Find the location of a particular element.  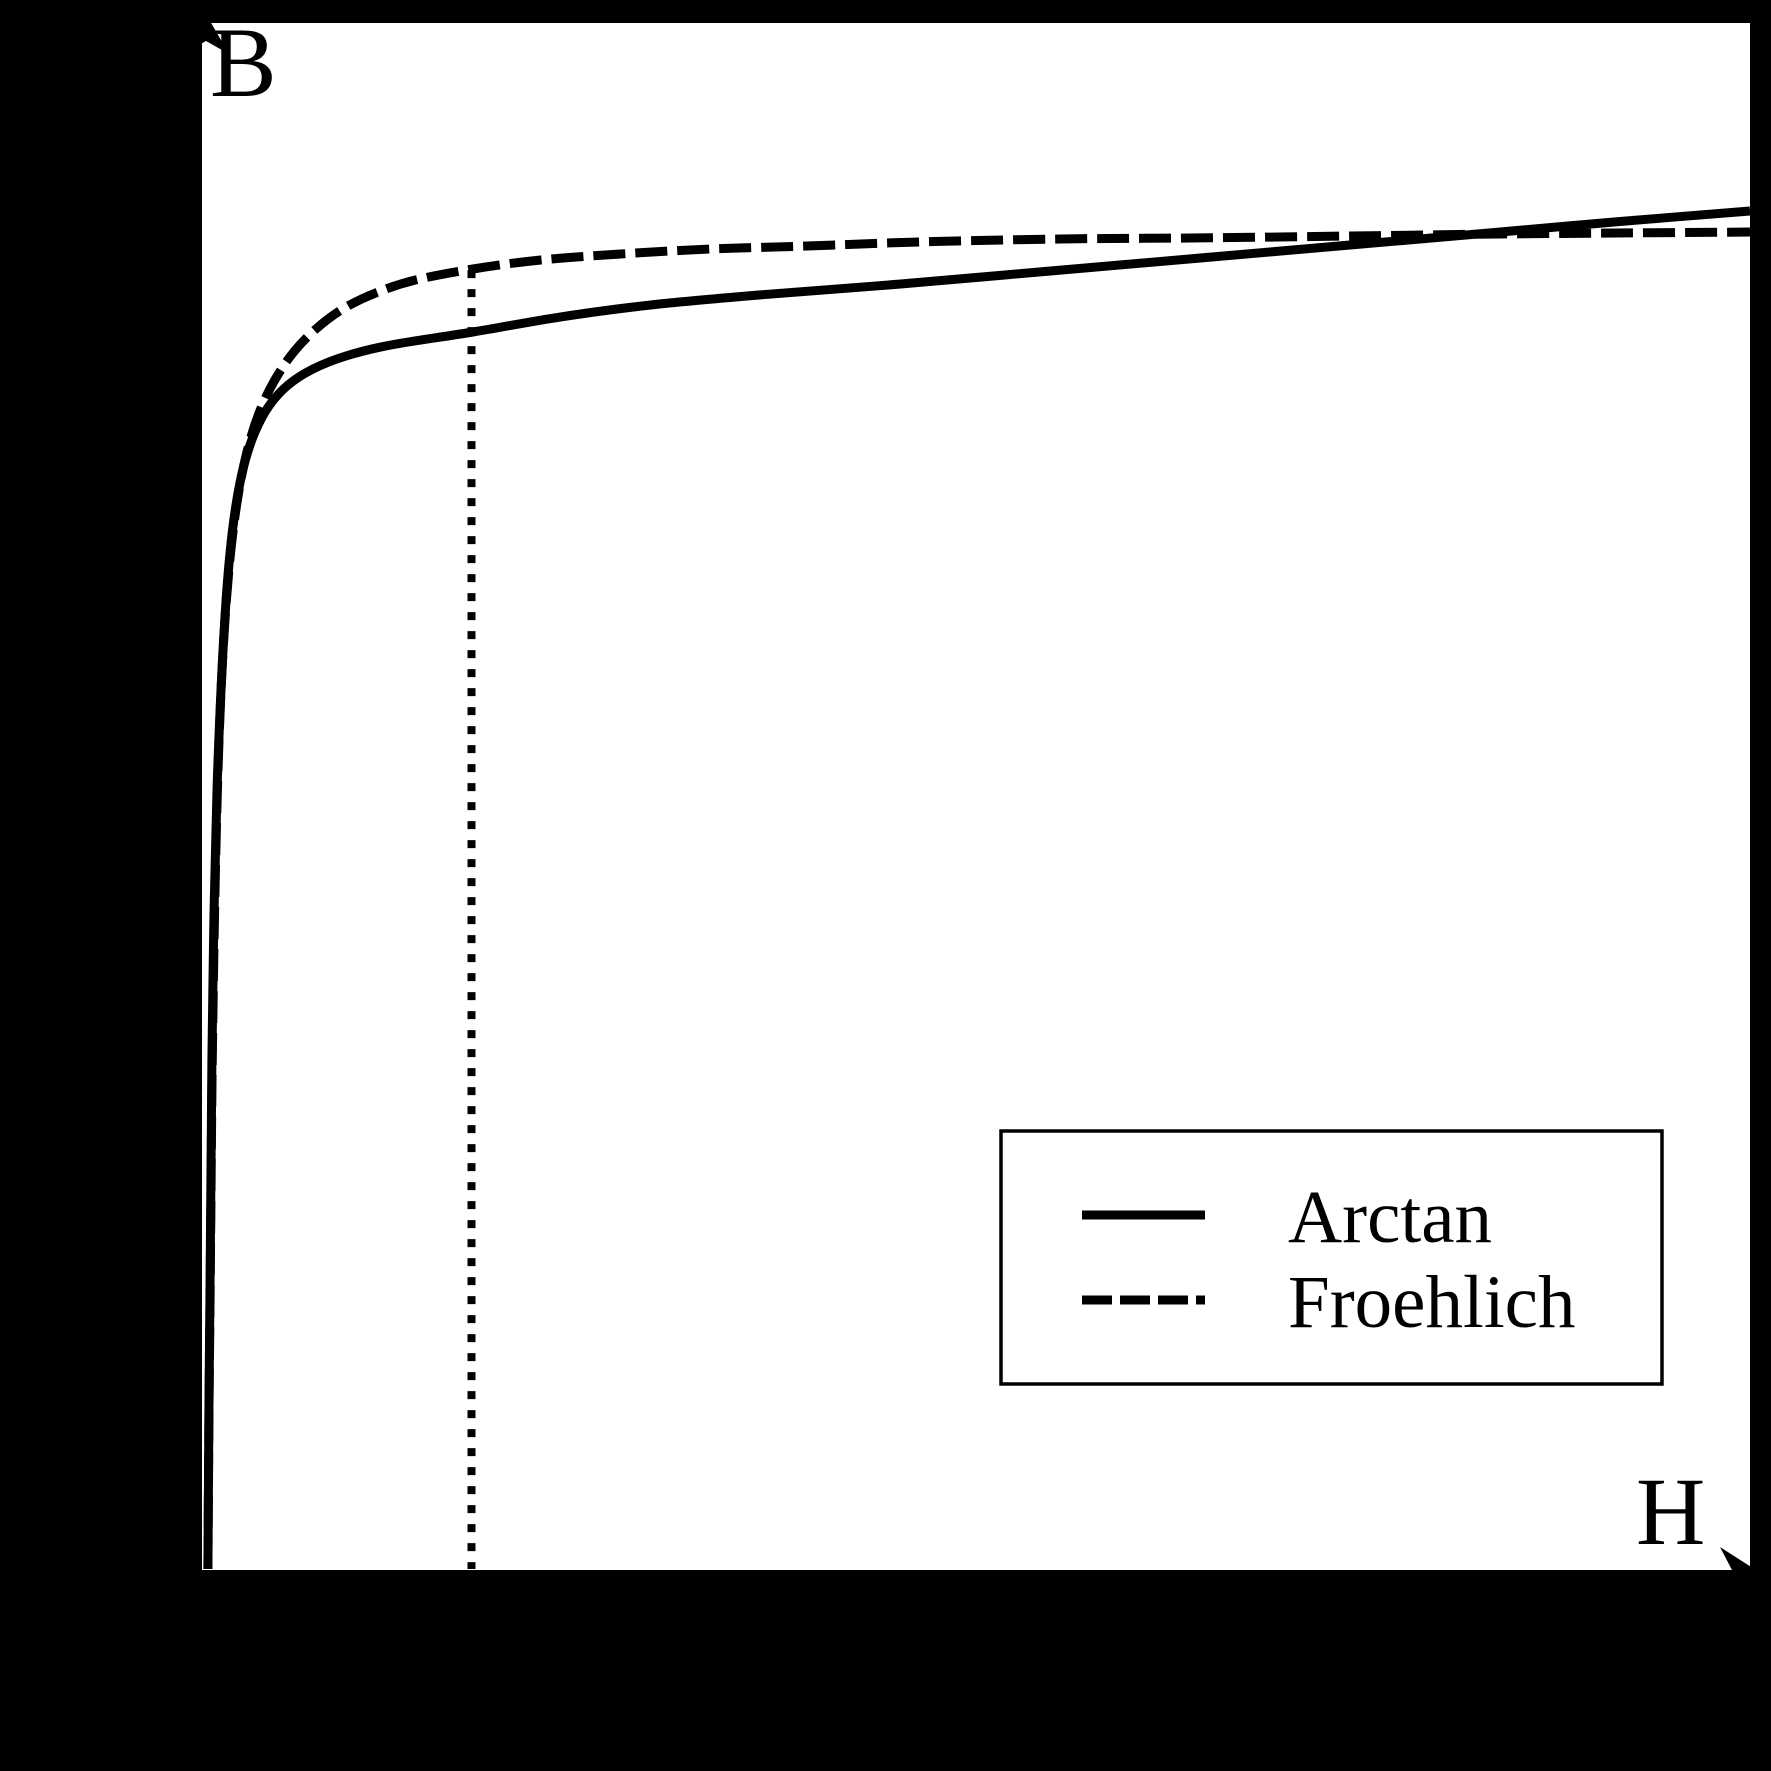

y-axis-label: B is located at coordinates (243, 62).